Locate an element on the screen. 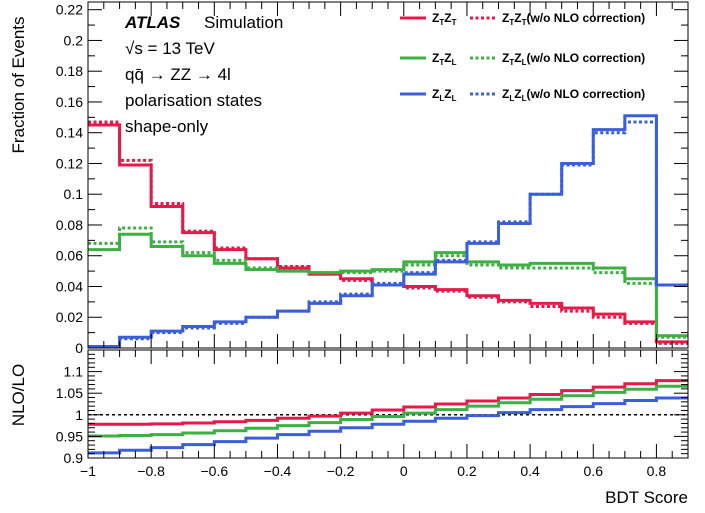 Image resolution: width=705 pixels, height=513 pixels. upper-y-tick-label: 0.12 is located at coordinates (69, 163).